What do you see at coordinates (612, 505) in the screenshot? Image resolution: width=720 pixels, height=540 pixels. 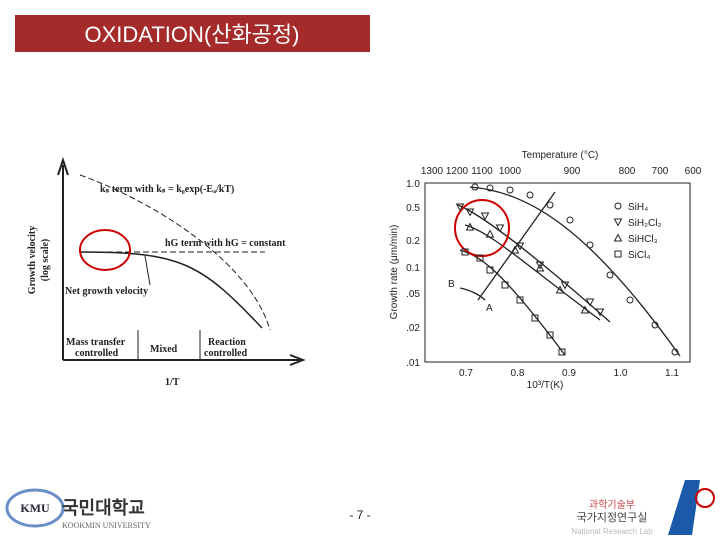 I see `ministry: 과학기술부` at bounding box center [612, 505].